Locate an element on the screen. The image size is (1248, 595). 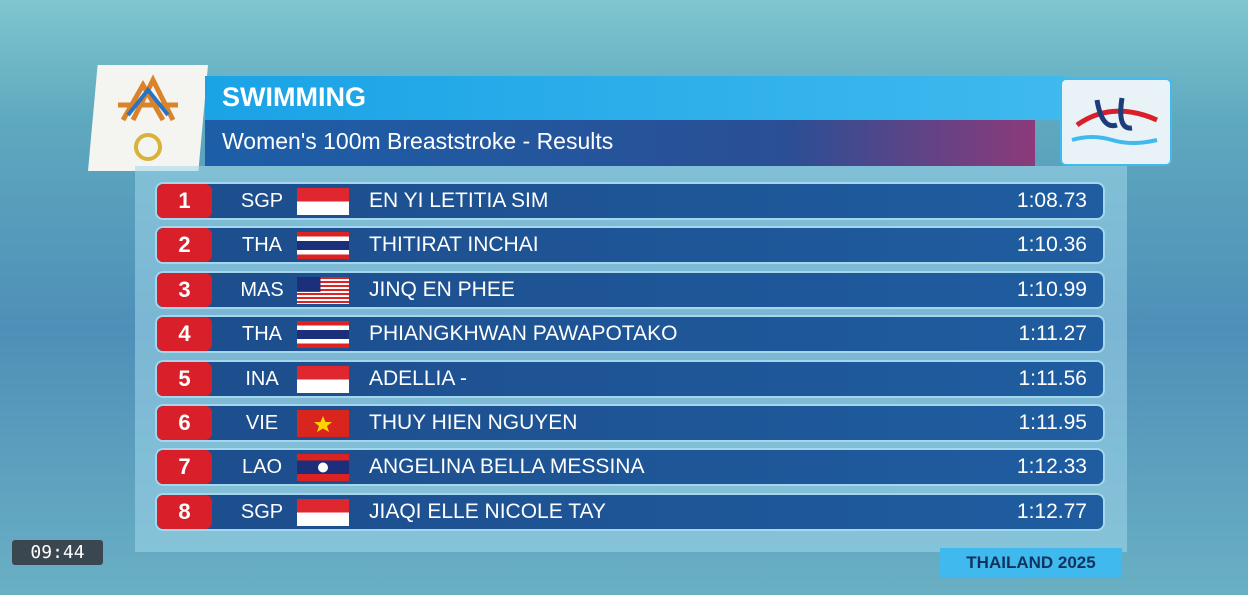
athlete-name: THITIRAT INCHAI is located at coordinates (454, 244).